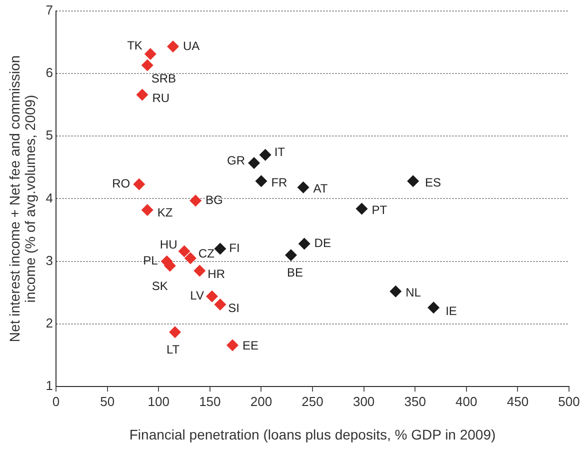 This screenshot has height=452, width=583. I want to click on y-tick-label: 2, so click(50, 323).